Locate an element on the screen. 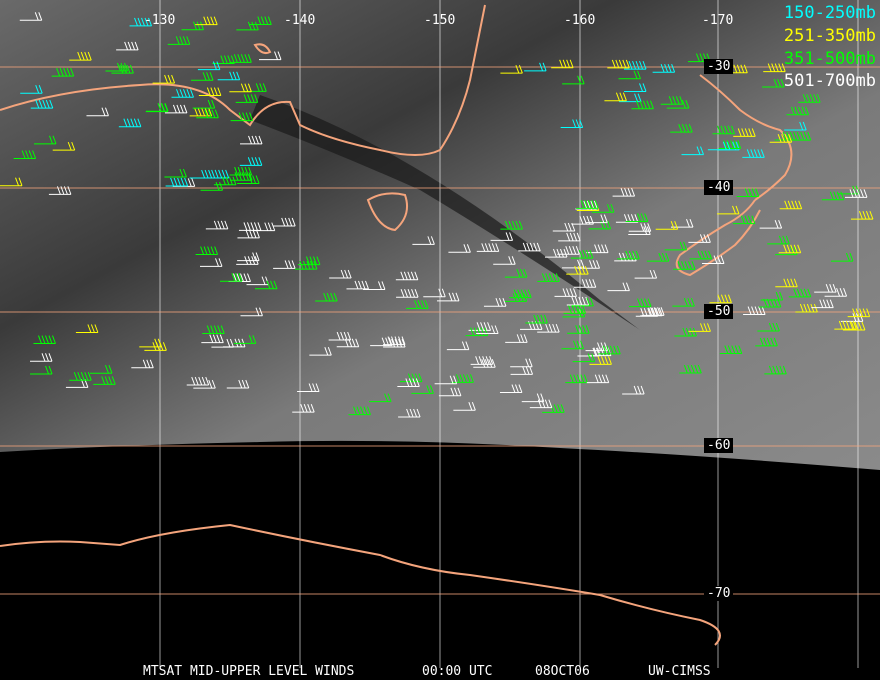  latitude-label: -40 is located at coordinates (719, 187).